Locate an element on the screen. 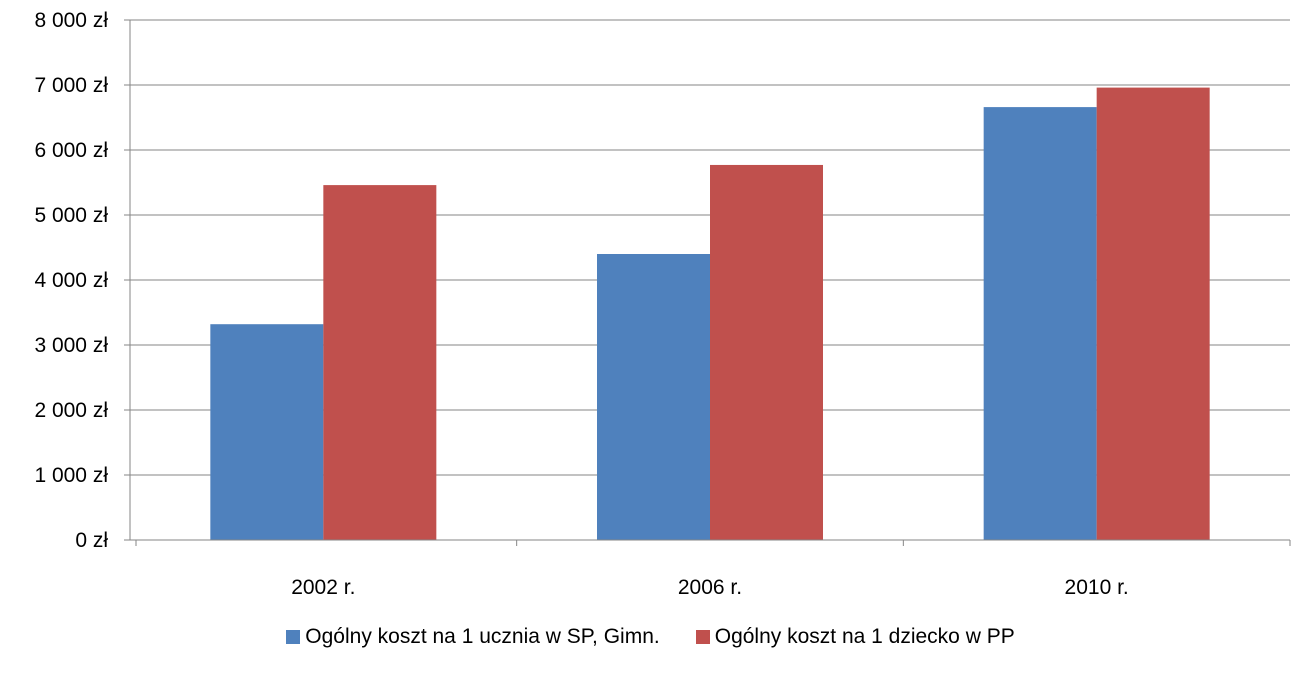  legend-item-series-2: Ogólny koszt na 1 dziecko w PP is located at coordinates (855, 637).